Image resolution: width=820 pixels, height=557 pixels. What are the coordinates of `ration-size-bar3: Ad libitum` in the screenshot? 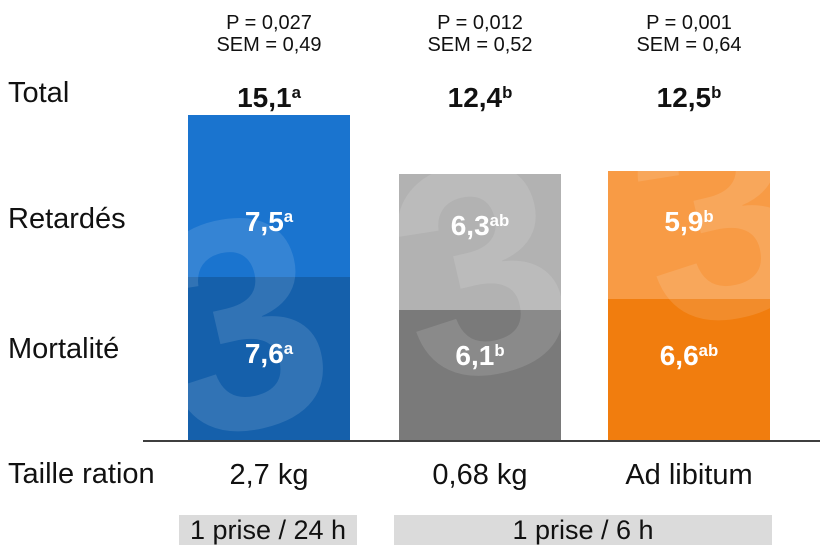 It's located at (689, 475).